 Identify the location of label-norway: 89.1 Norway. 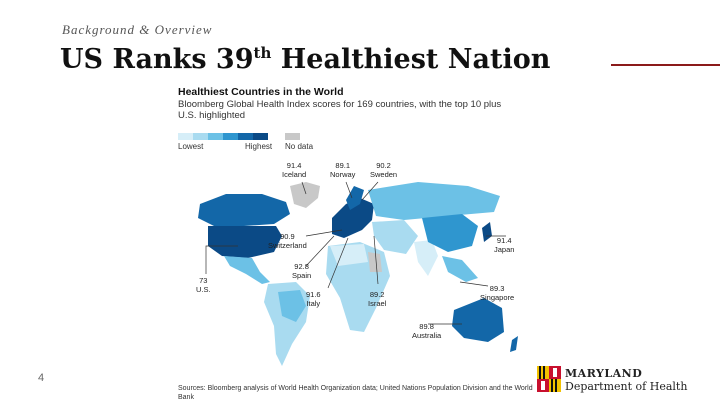
(342, 170).